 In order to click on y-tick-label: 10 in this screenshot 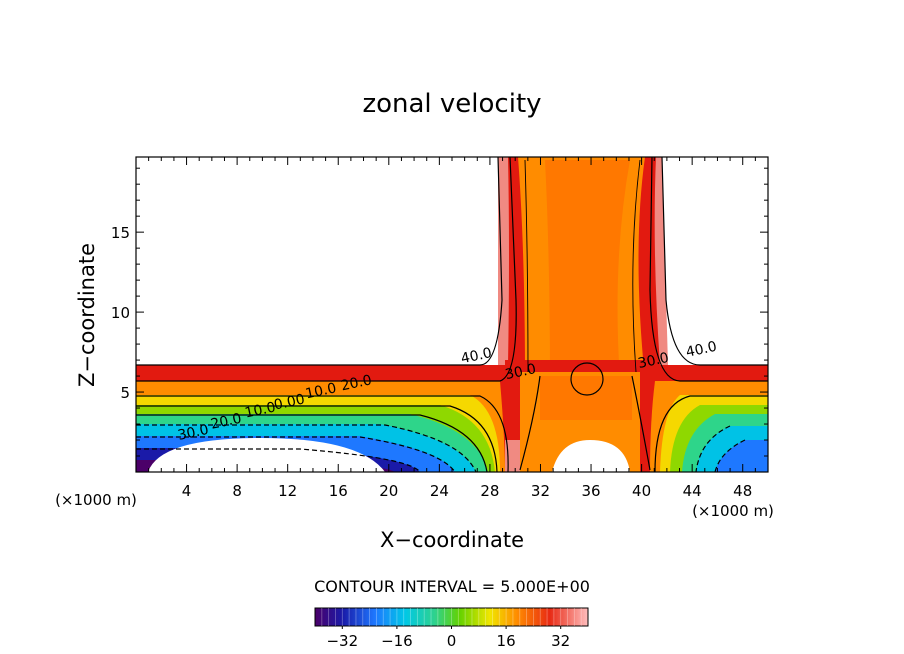, I will do `click(120, 313)`.